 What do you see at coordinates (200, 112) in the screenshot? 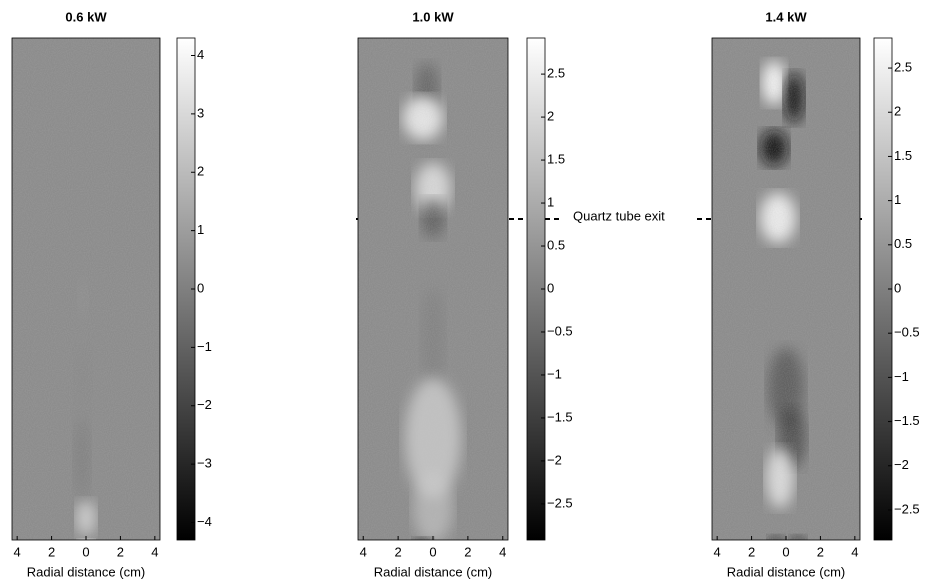
I see `colorbar-tick-label: 3` at bounding box center [200, 112].